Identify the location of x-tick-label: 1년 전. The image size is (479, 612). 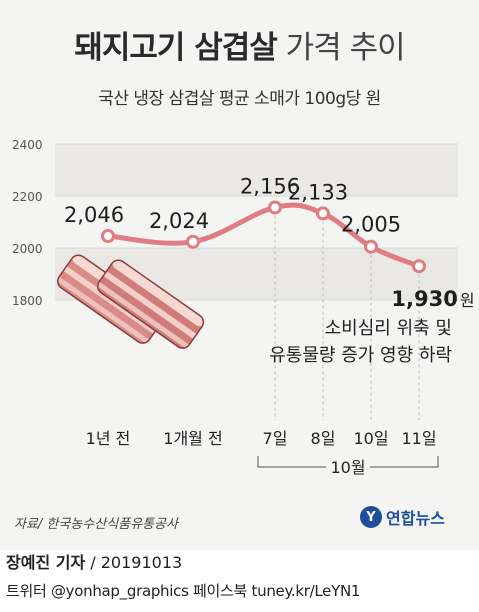
(108, 438).